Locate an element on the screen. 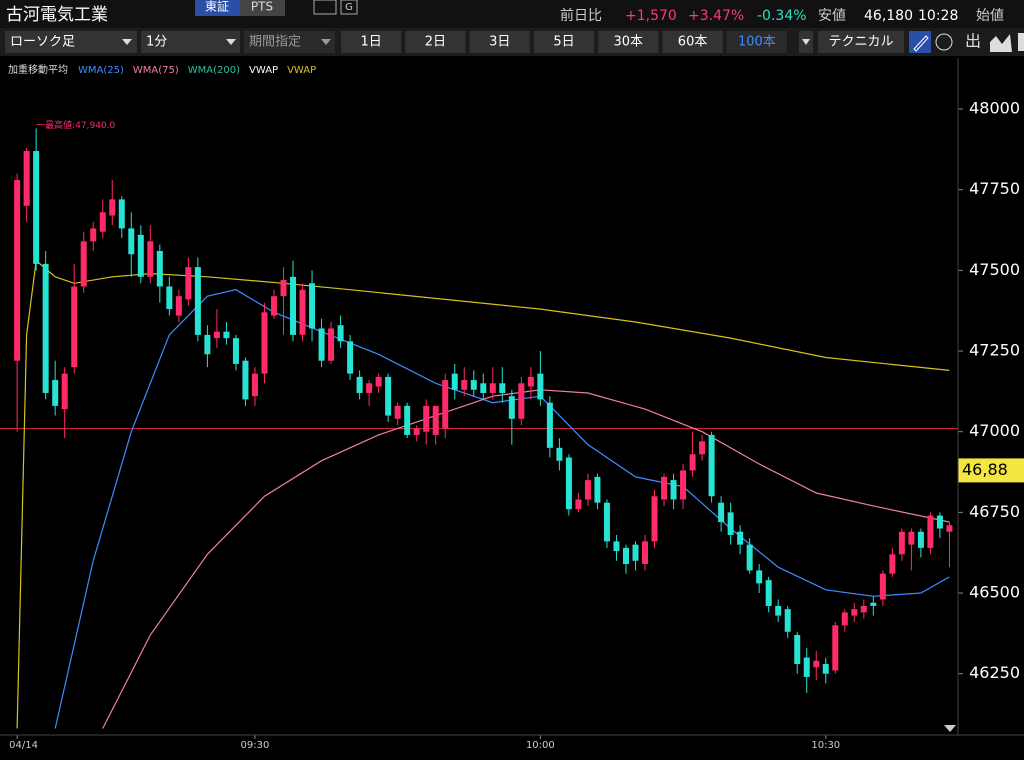 The image size is (1024, 760). scroll-arrow is located at coordinates (950, 728).